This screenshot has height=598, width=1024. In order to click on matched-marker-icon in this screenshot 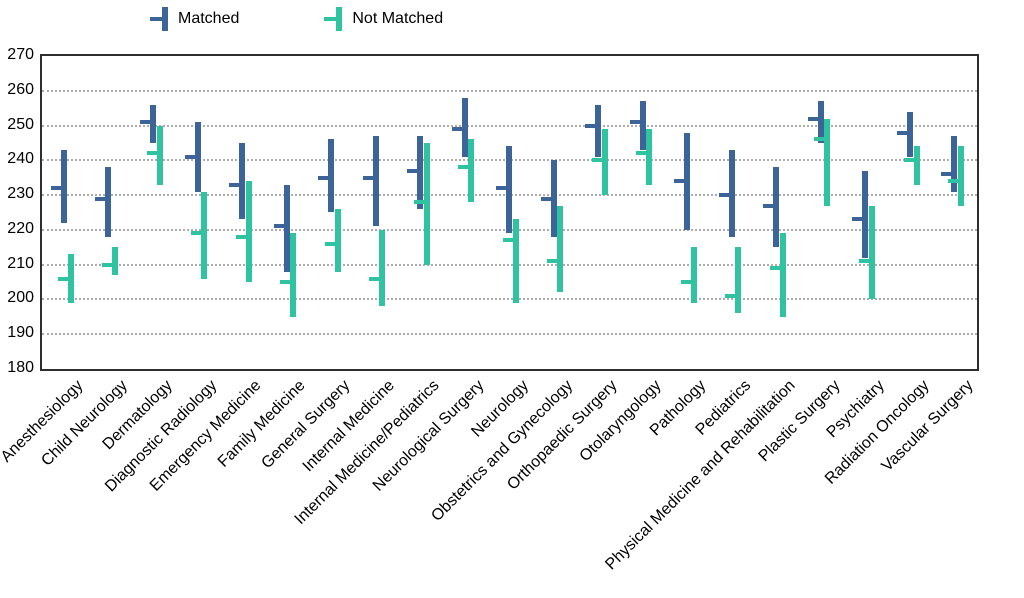, I will do `click(159, 19)`.